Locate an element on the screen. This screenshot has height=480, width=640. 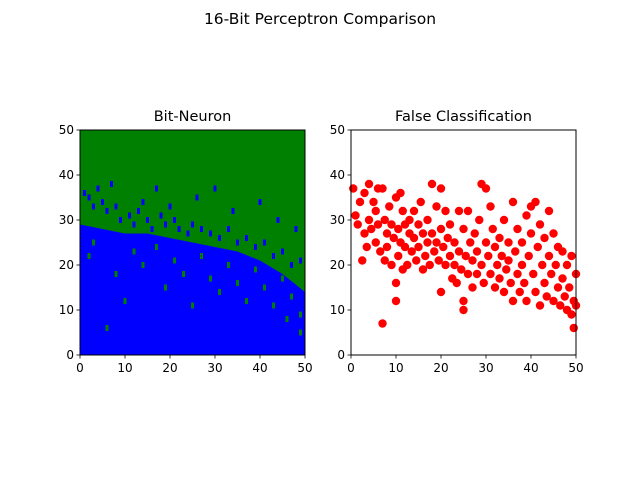
y-tick-label: 50 is located at coordinates (337, 130).